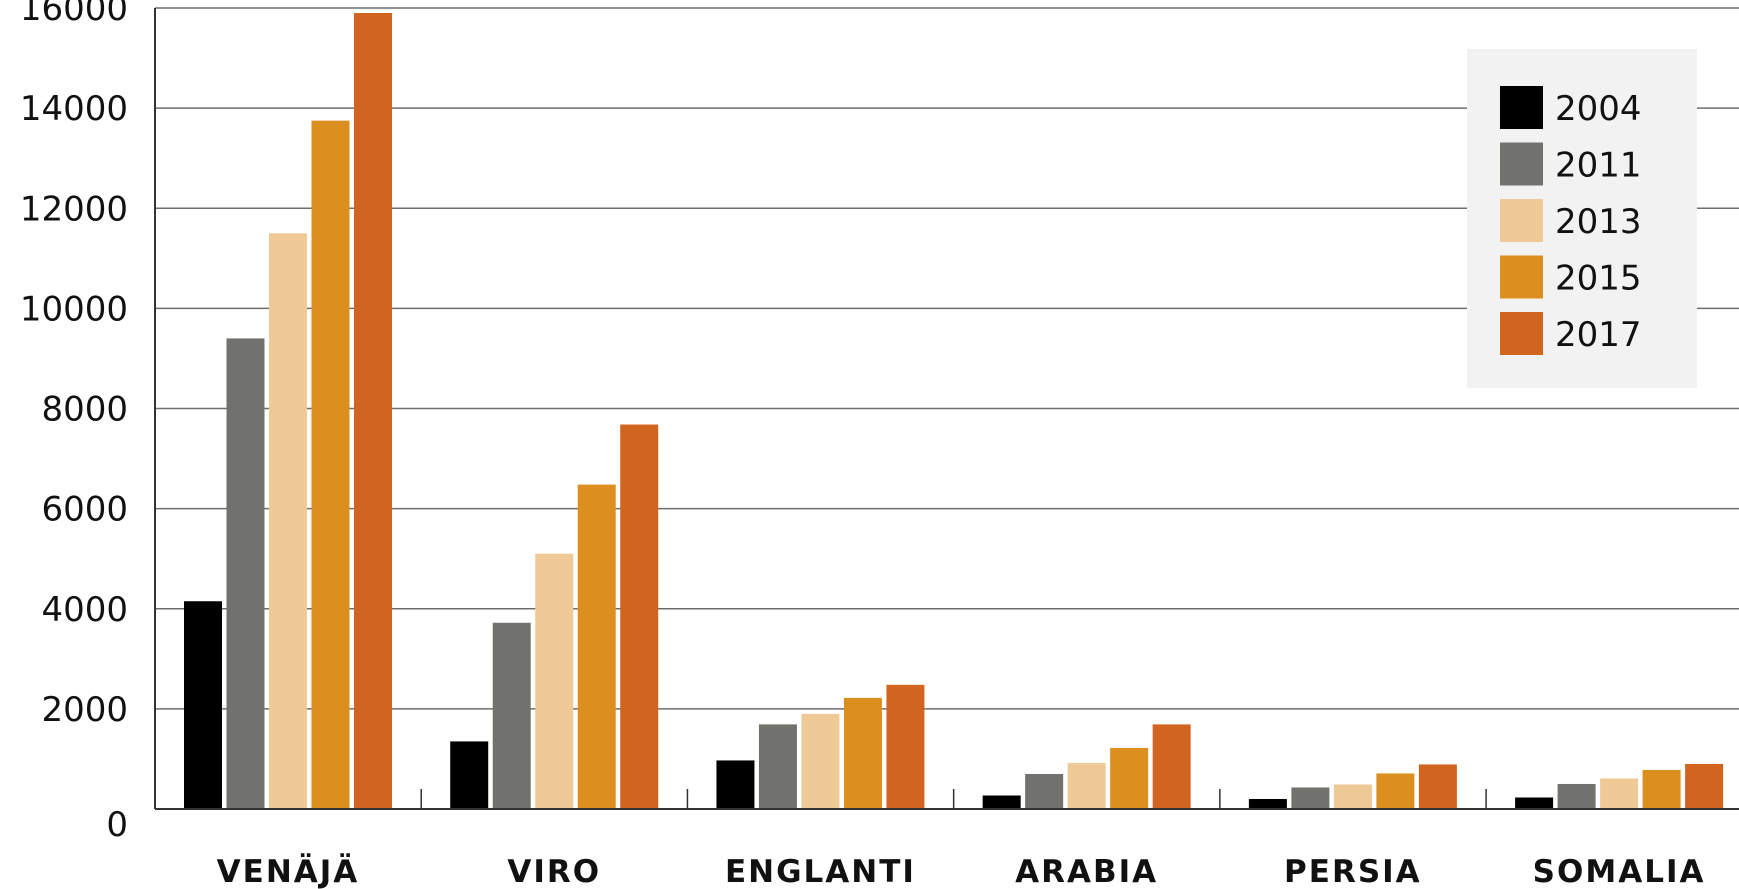  Describe the element at coordinates (117, 825) in the screenshot. I see `y-tick-label: 0` at that location.